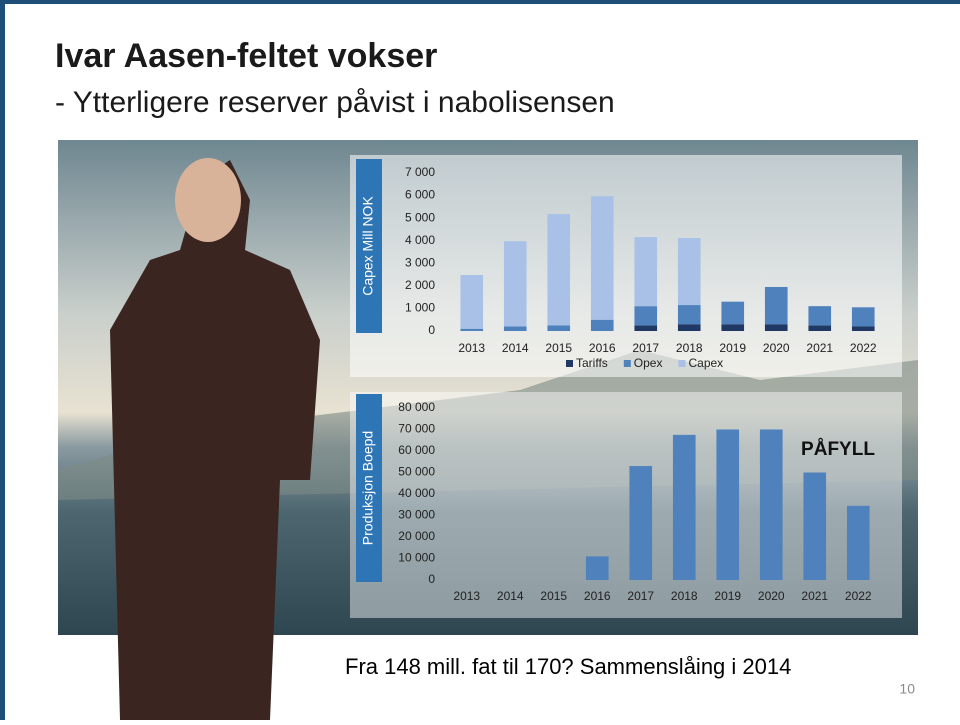  What do you see at coordinates (480, 2) in the screenshot?
I see `top-border` at bounding box center [480, 2].